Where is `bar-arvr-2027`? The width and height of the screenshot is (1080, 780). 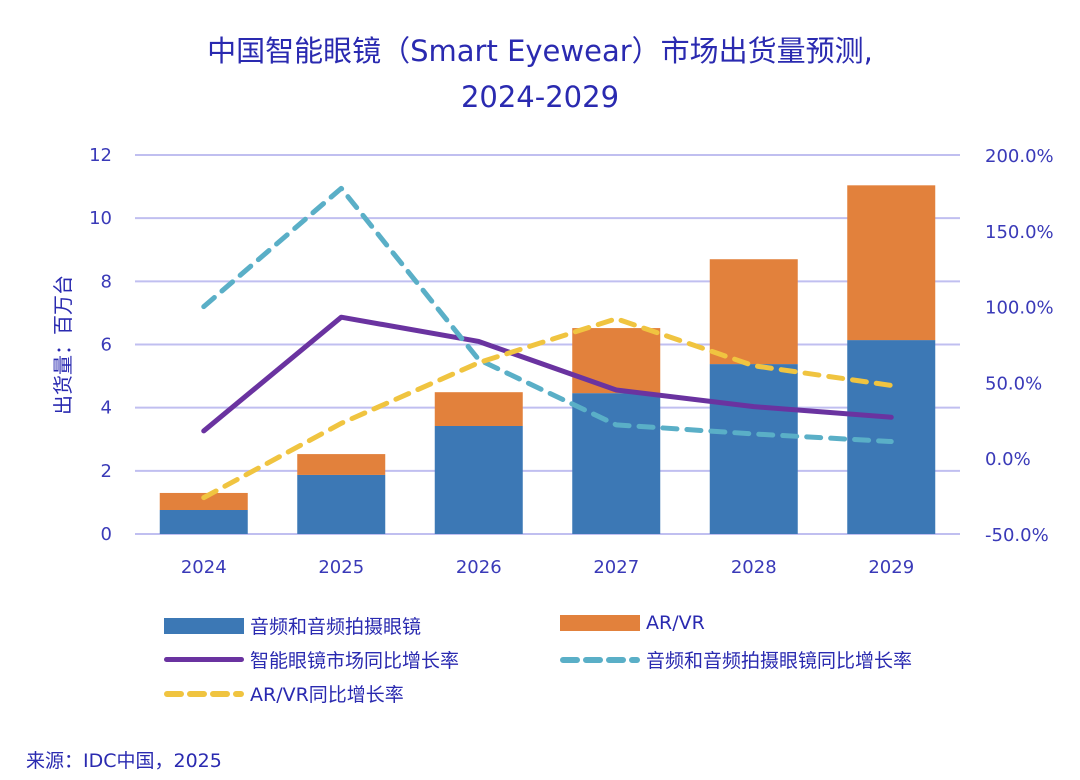
bar-arvr-2027 is located at coordinates (616, 361).